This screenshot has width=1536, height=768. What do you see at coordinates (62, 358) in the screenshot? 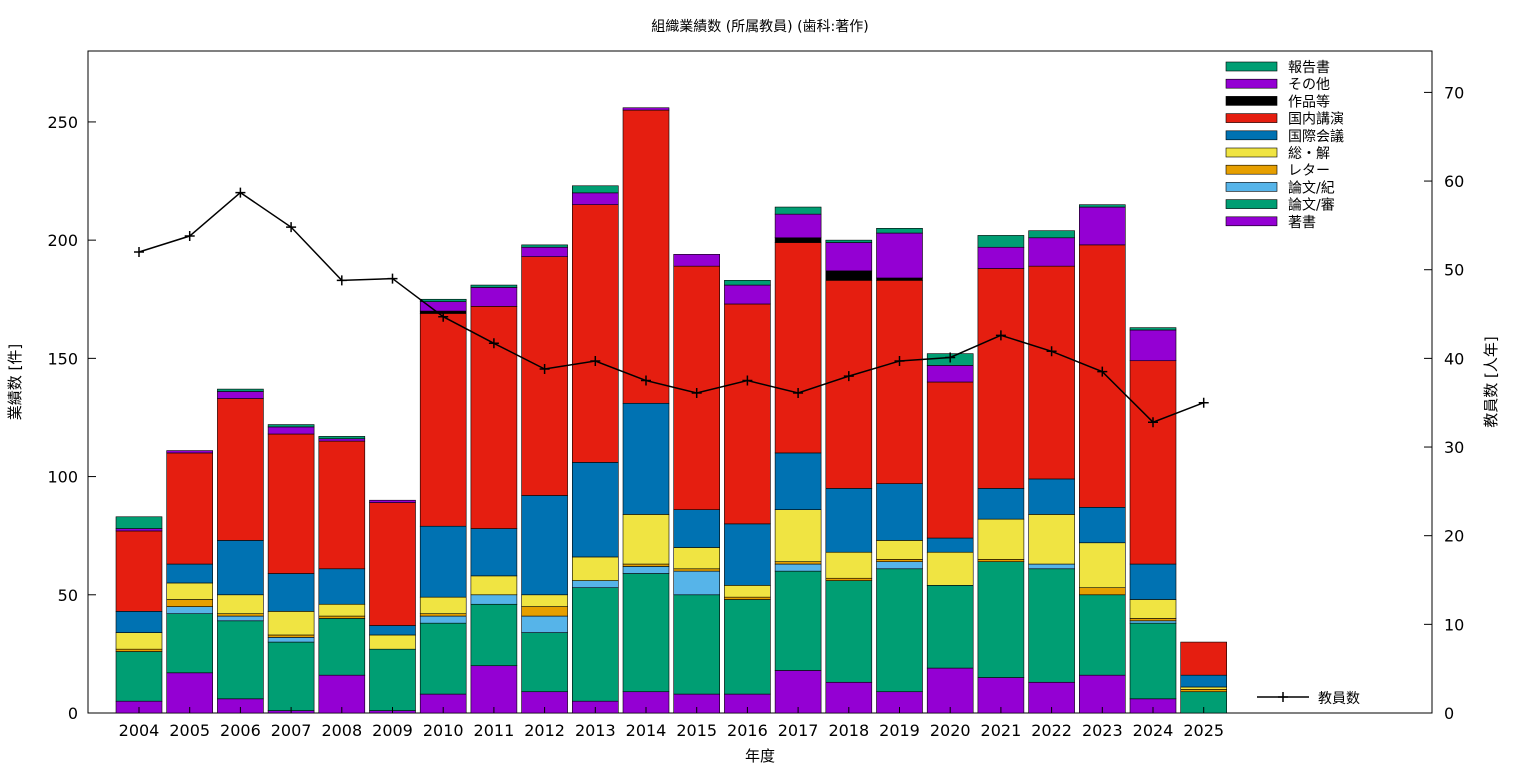
I see `y-tick-label: 150` at bounding box center [62, 358].